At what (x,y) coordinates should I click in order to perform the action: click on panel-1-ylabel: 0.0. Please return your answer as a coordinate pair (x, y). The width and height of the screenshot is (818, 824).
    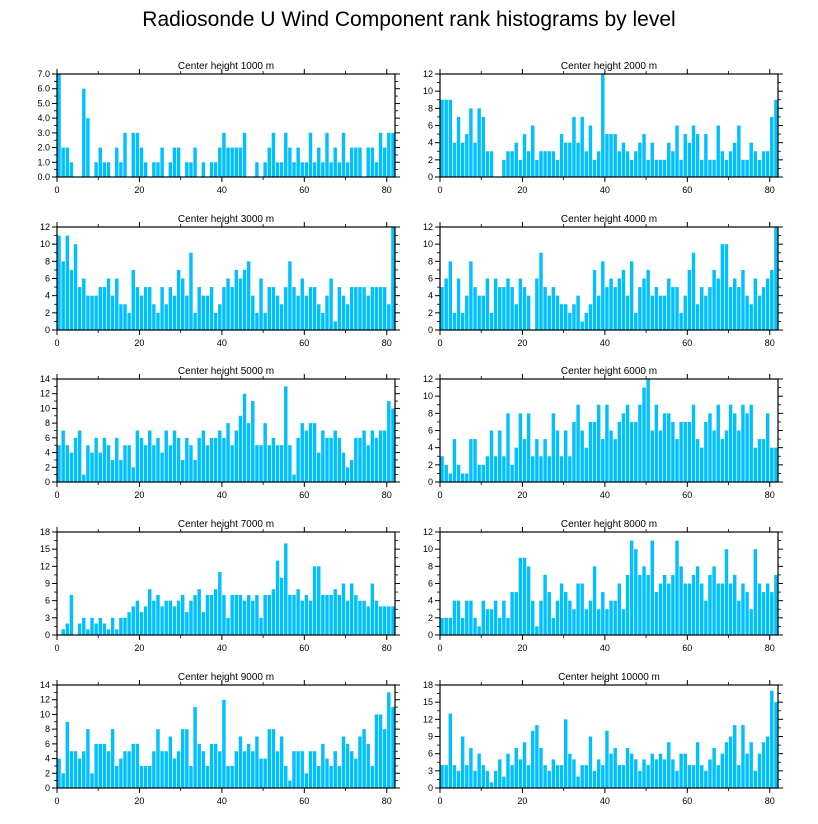
    Looking at the image, I should click on (43, 177).